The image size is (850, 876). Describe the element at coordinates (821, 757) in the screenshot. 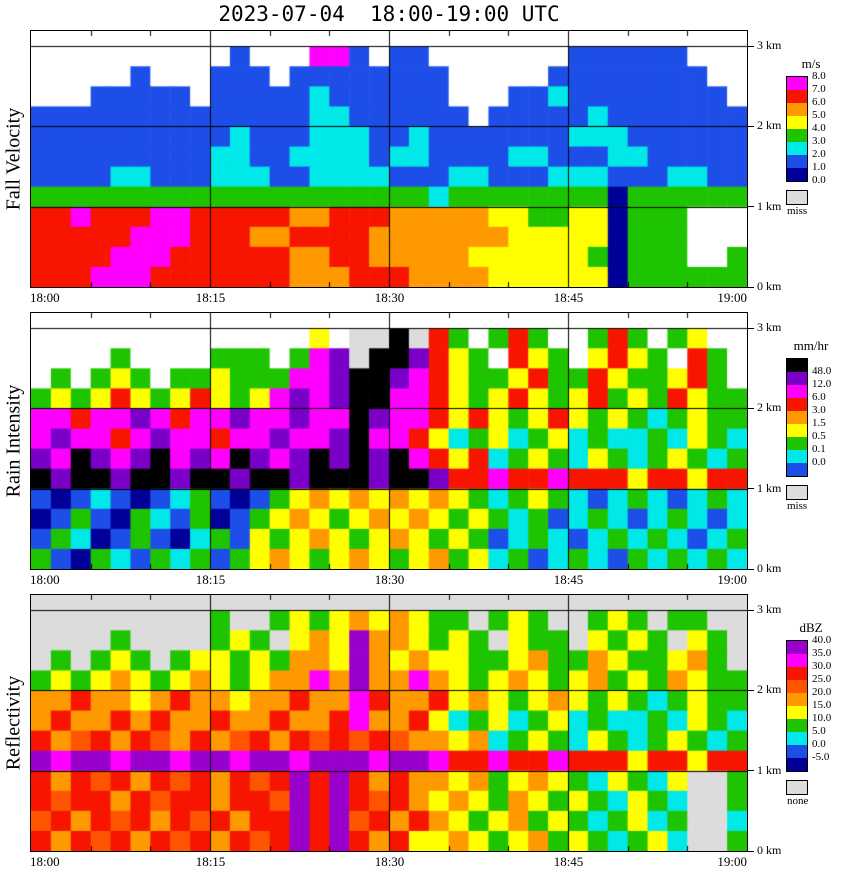

I see `colorbar-tick-label: -5.0` at that location.